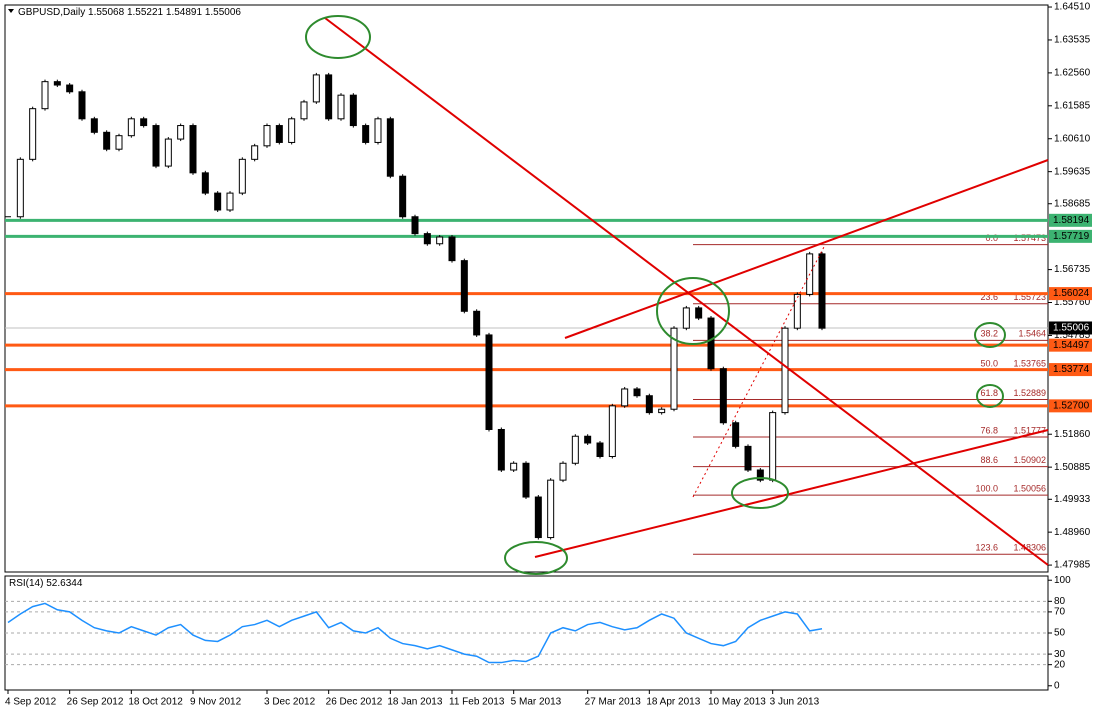  What do you see at coordinates (354, 702) in the screenshot?
I see `x-tick-label: 26 Dec 2012` at bounding box center [354, 702].